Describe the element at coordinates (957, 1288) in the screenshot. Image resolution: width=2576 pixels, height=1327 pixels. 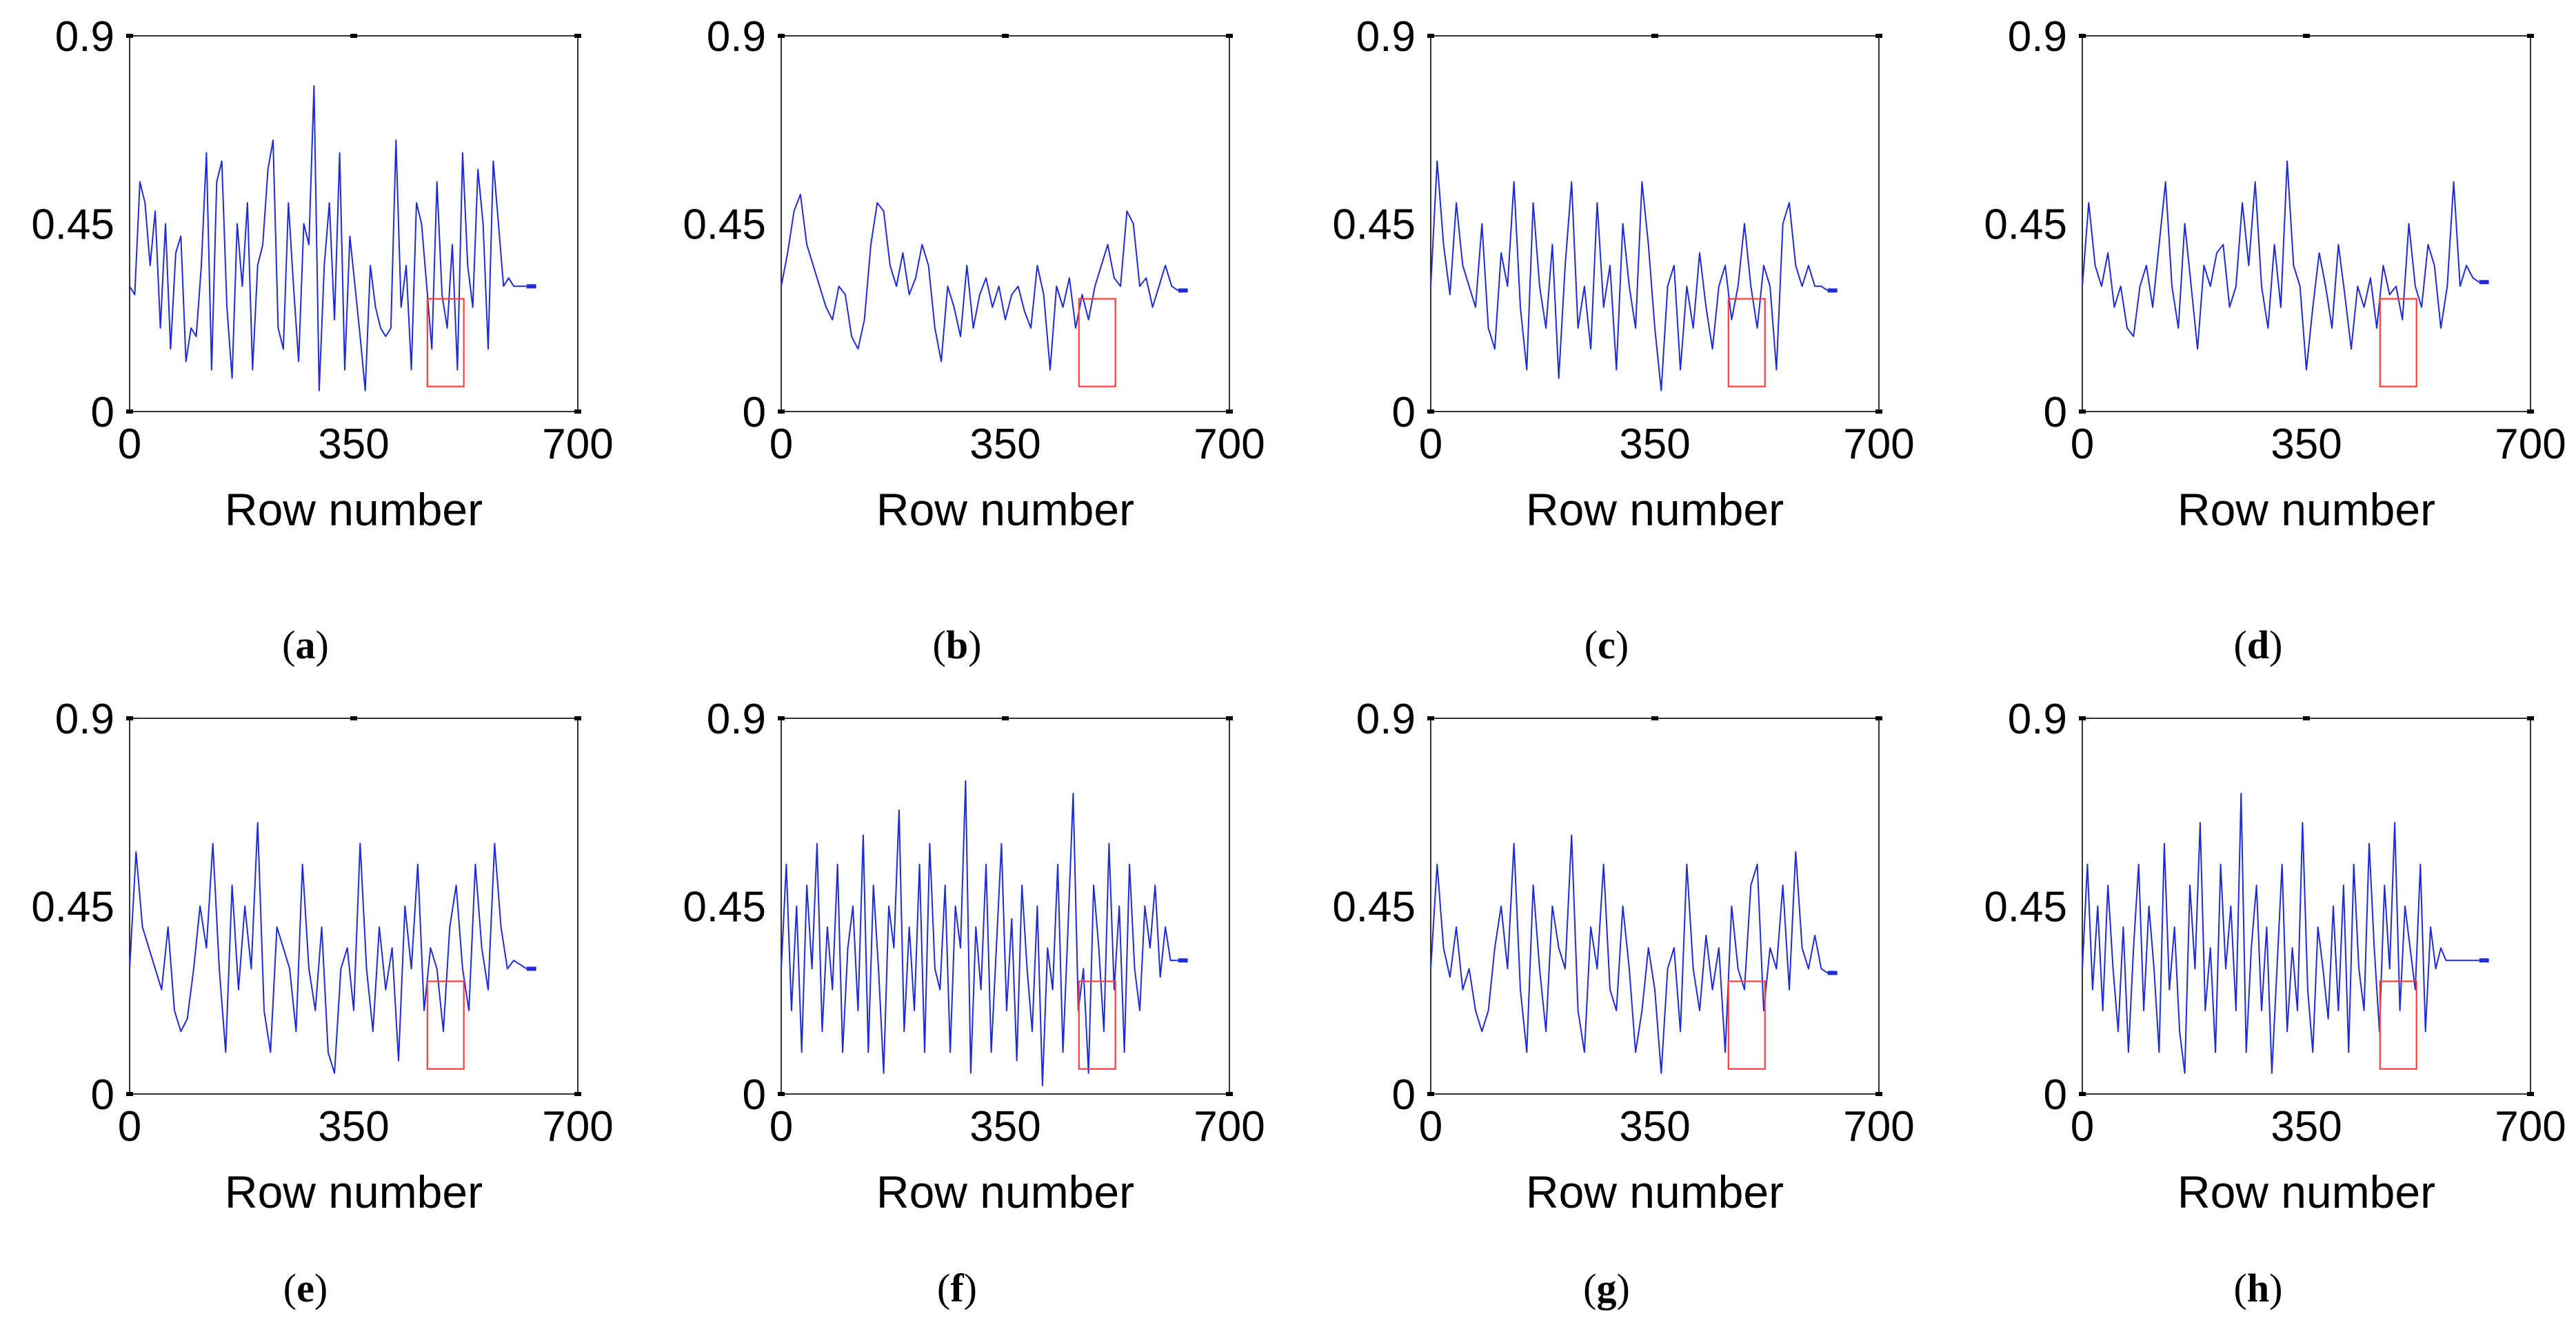
I see `panel-caption: (f)` at that location.